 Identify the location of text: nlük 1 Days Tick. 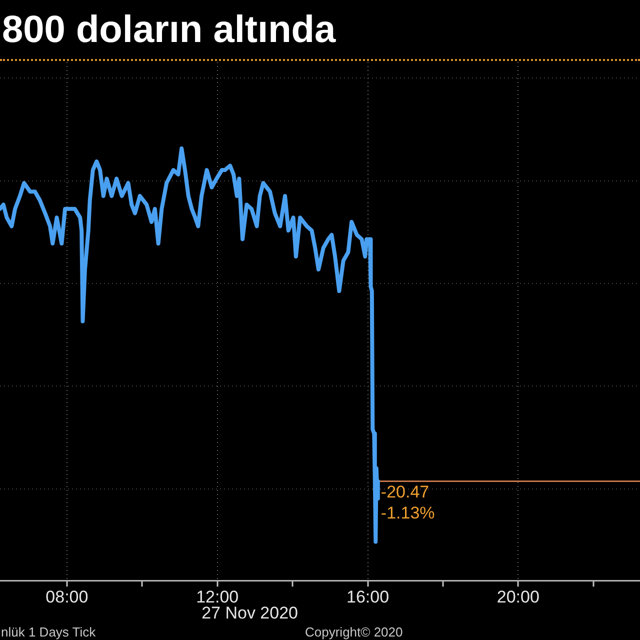
(48, 632).